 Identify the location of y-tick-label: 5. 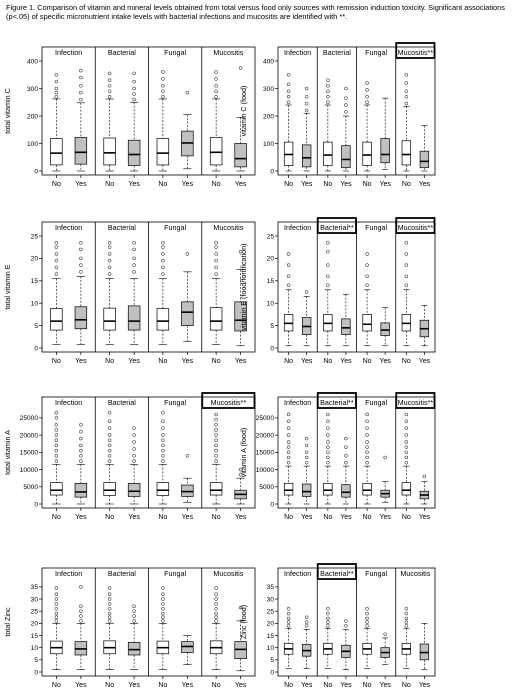
(272, 326).